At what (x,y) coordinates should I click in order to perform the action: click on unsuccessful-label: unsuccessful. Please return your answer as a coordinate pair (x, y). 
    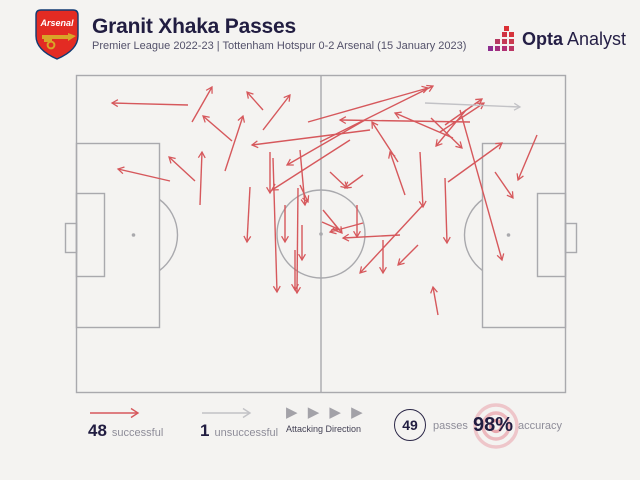
    Looking at the image, I should click on (246, 433).